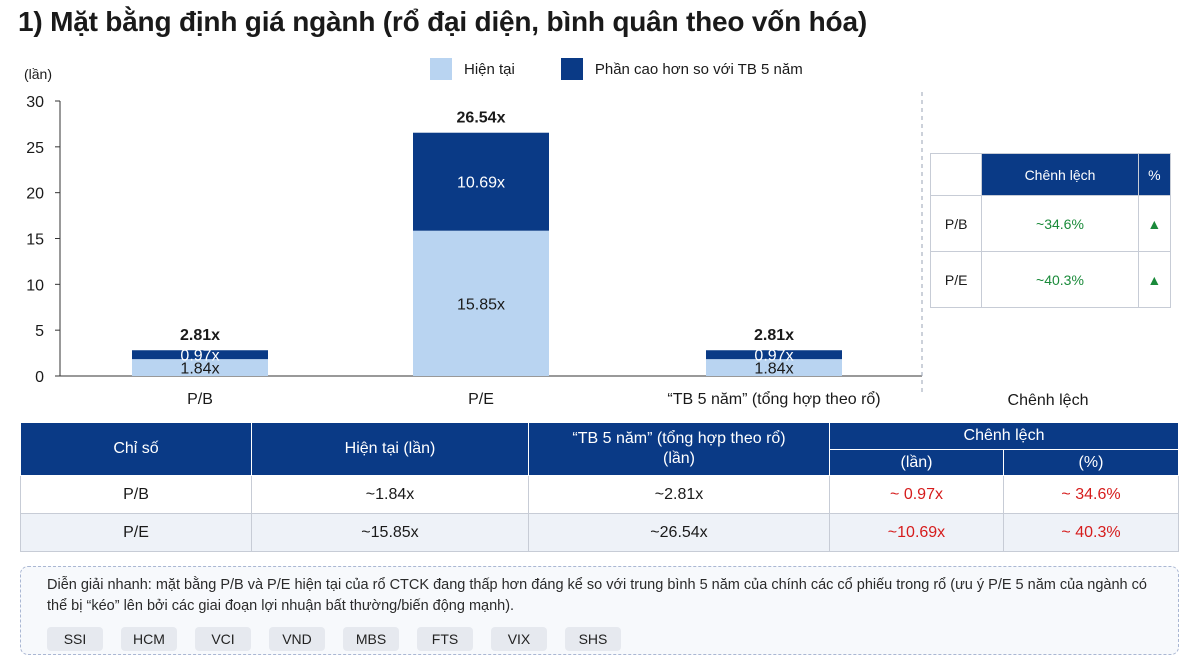 This screenshot has height=659, width=1200. Describe the element at coordinates (956, 279) in the screenshot. I see `mini-table-row-label: P/E` at that location.